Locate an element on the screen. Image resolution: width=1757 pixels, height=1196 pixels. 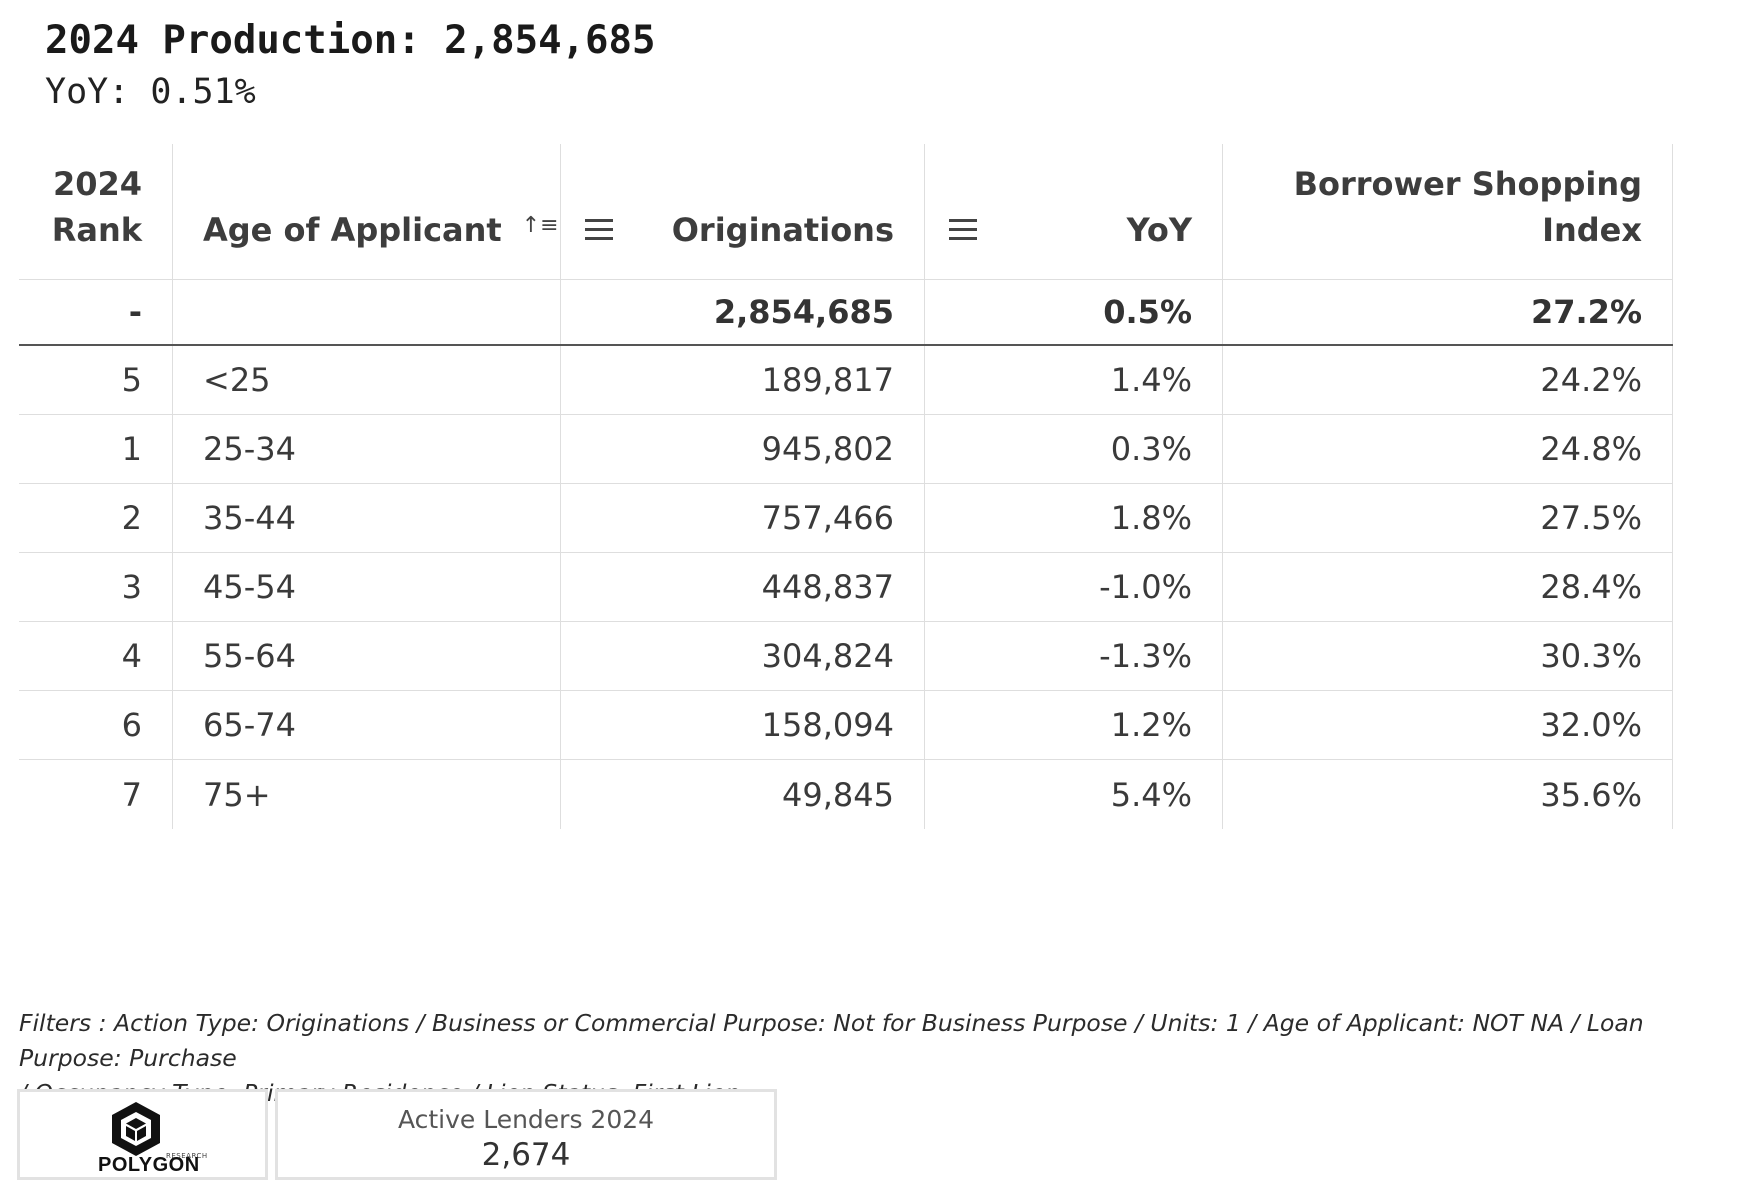
polygon-logo-card: RESEARCH POLYGON is located at coordinates (142, 1134).